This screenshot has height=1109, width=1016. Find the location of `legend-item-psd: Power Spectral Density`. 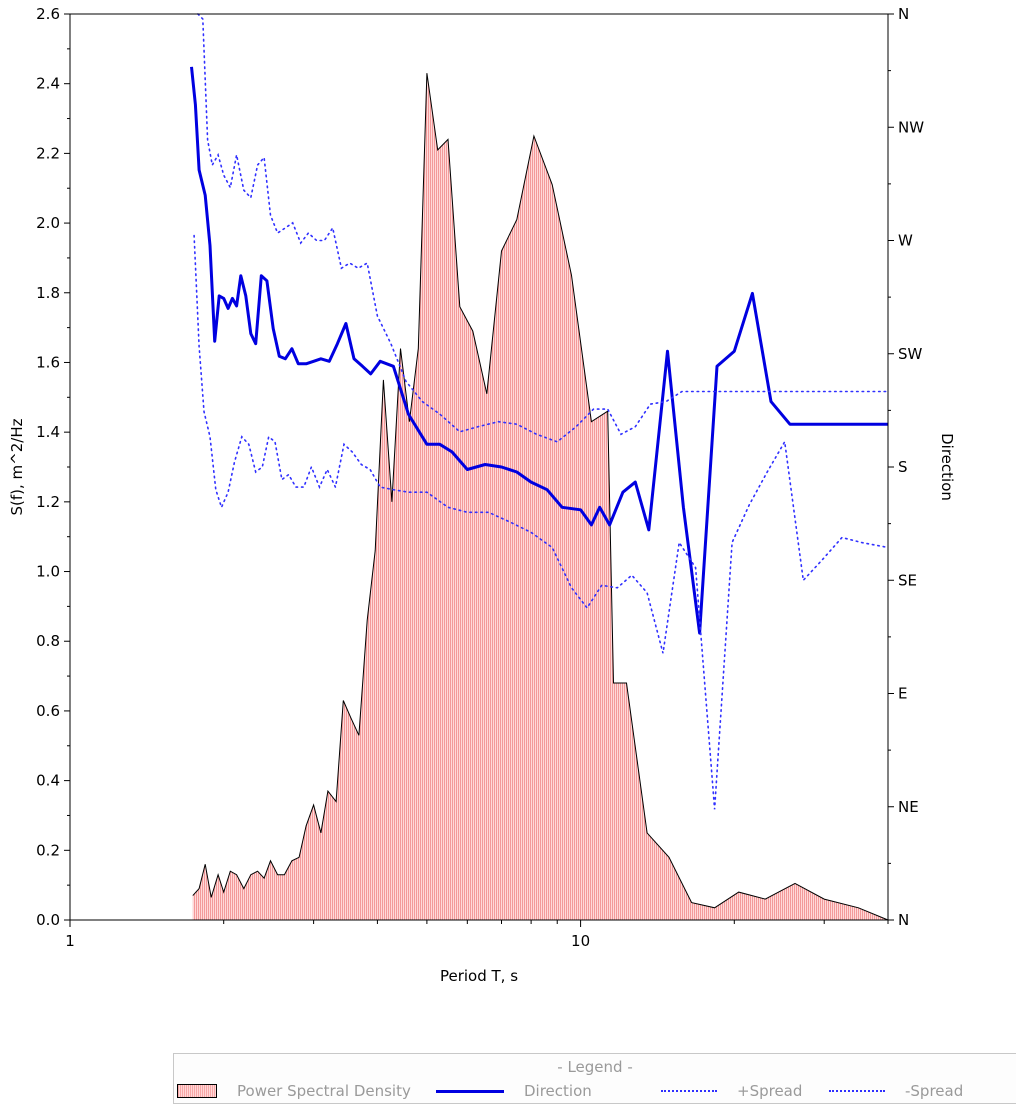

legend-item-psd: Power Spectral Density is located at coordinates (294, 1091).